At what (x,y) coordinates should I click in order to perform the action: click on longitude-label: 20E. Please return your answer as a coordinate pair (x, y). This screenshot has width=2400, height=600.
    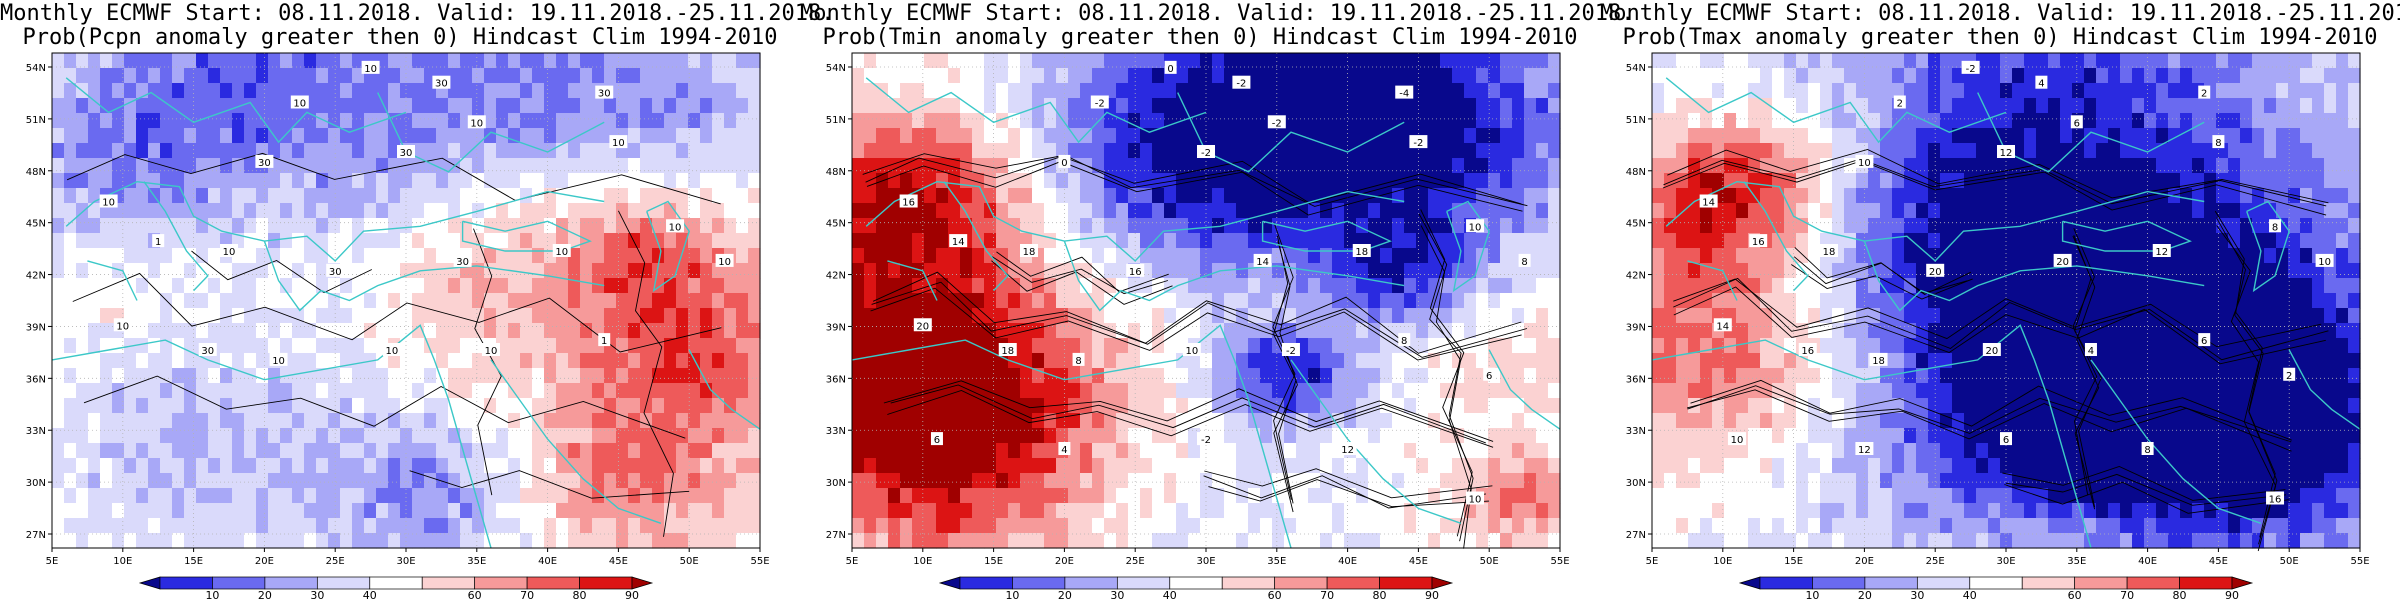
    Looking at the image, I should click on (264, 561).